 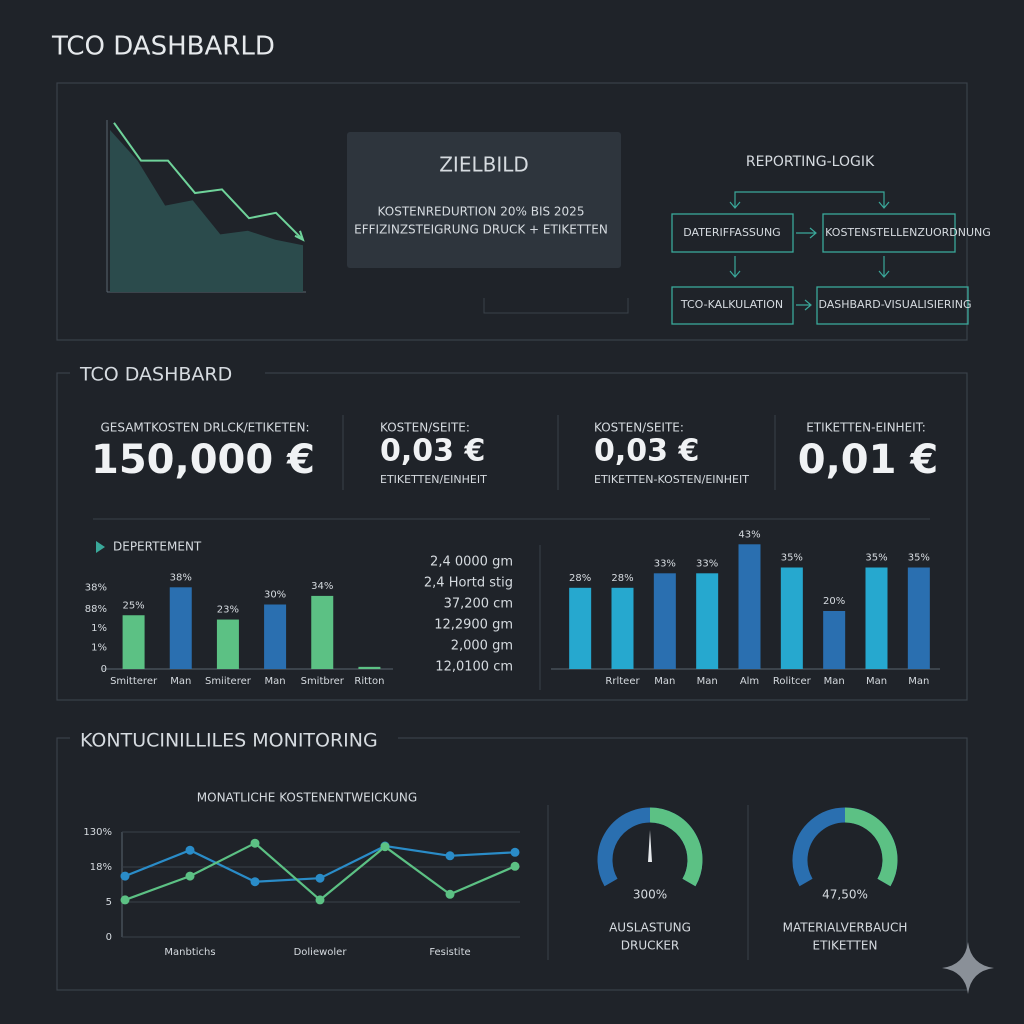 I want to click on goal-title: ZIELBILD, so click(x=484, y=165).